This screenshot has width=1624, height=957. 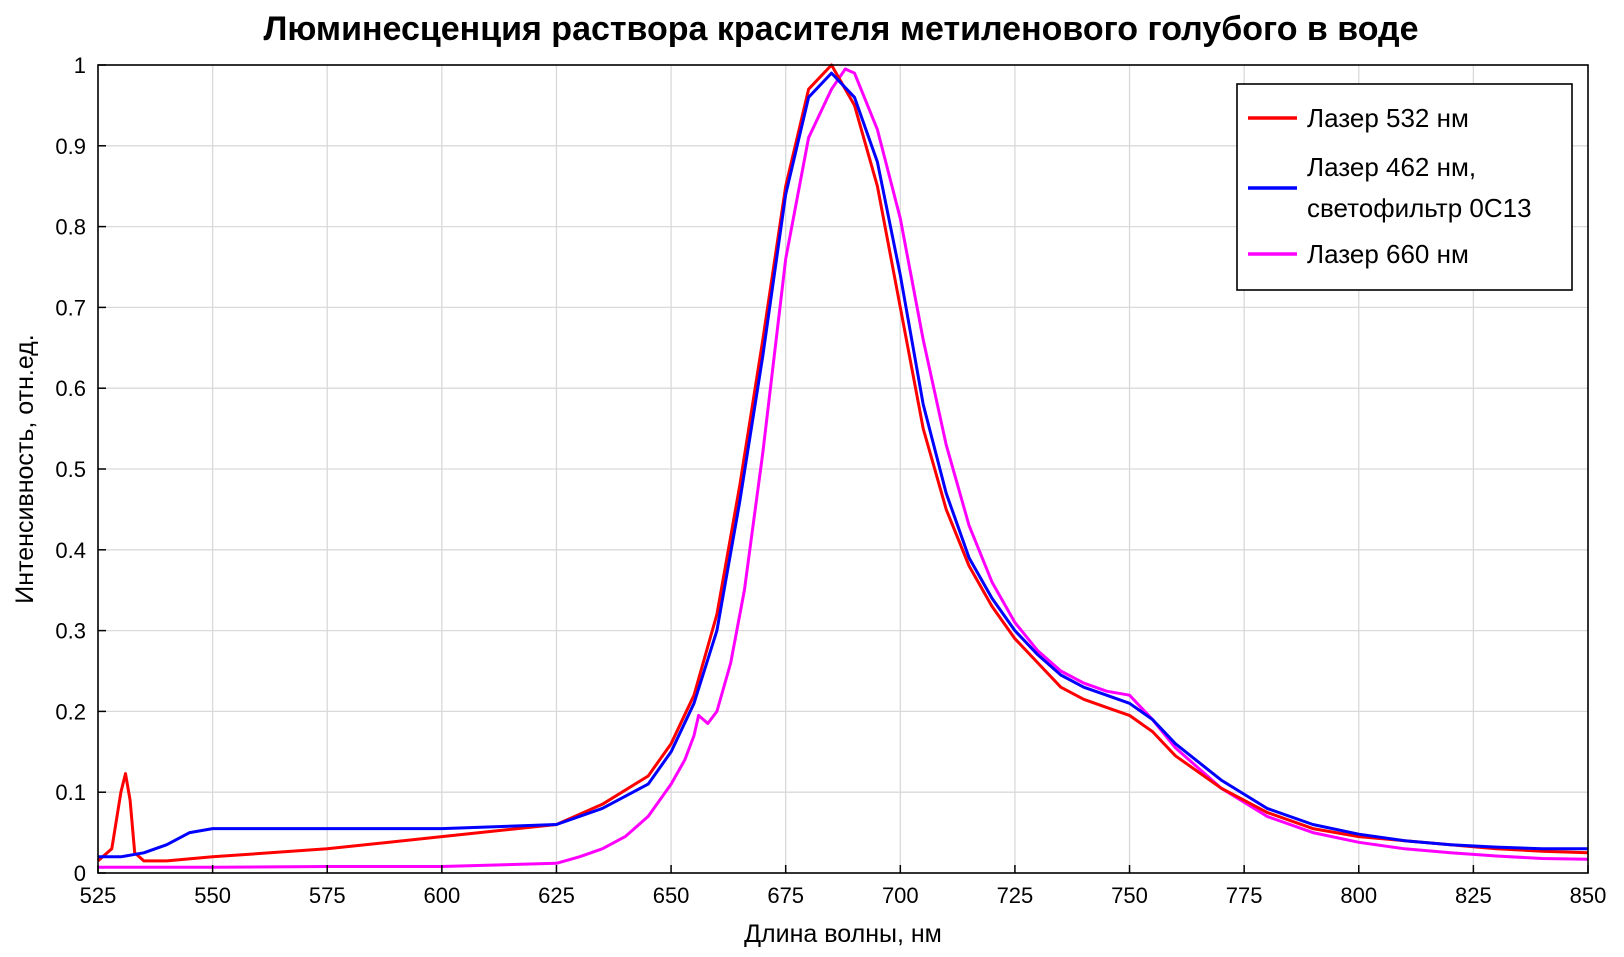 What do you see at coordinates (70, 550) in the screenshot?
I see `y-tick-label: 0.4` at bounding box center [70, 550].